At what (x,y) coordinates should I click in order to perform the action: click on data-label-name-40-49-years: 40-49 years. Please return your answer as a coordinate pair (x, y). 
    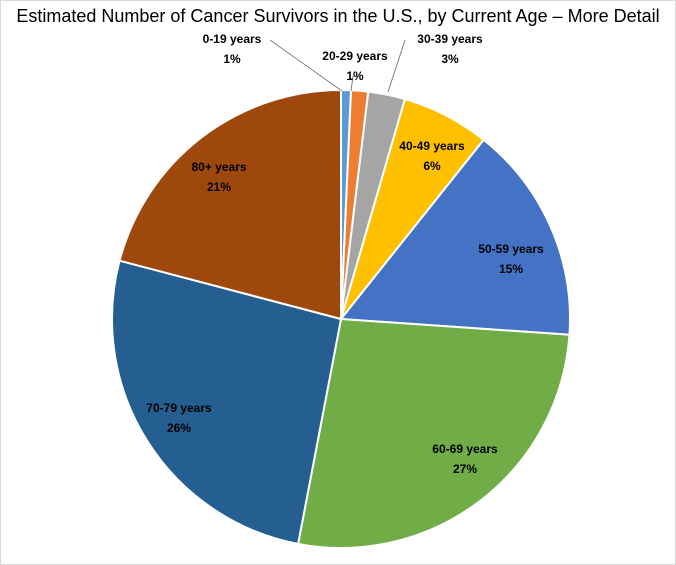
    Looking at the image, I should click on (432, 146).